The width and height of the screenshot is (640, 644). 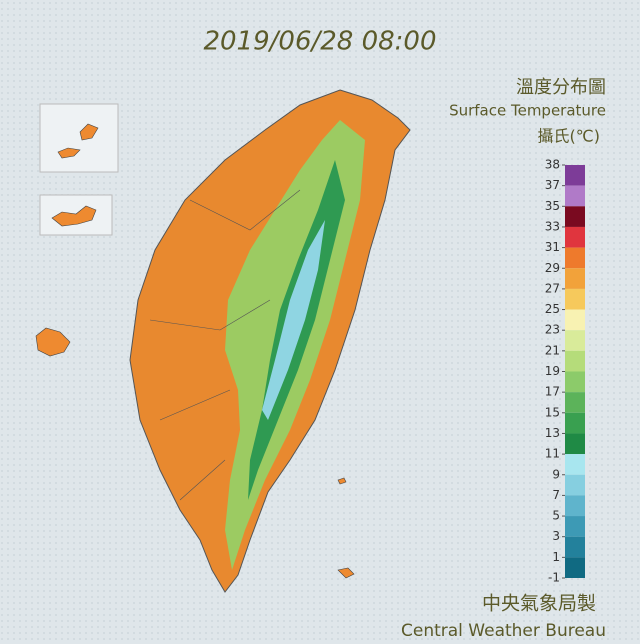 What do you see at coordinates (552, 392) in the screenshot?
I see `legend-tick-label: 17` at bounding box center [552, 392].